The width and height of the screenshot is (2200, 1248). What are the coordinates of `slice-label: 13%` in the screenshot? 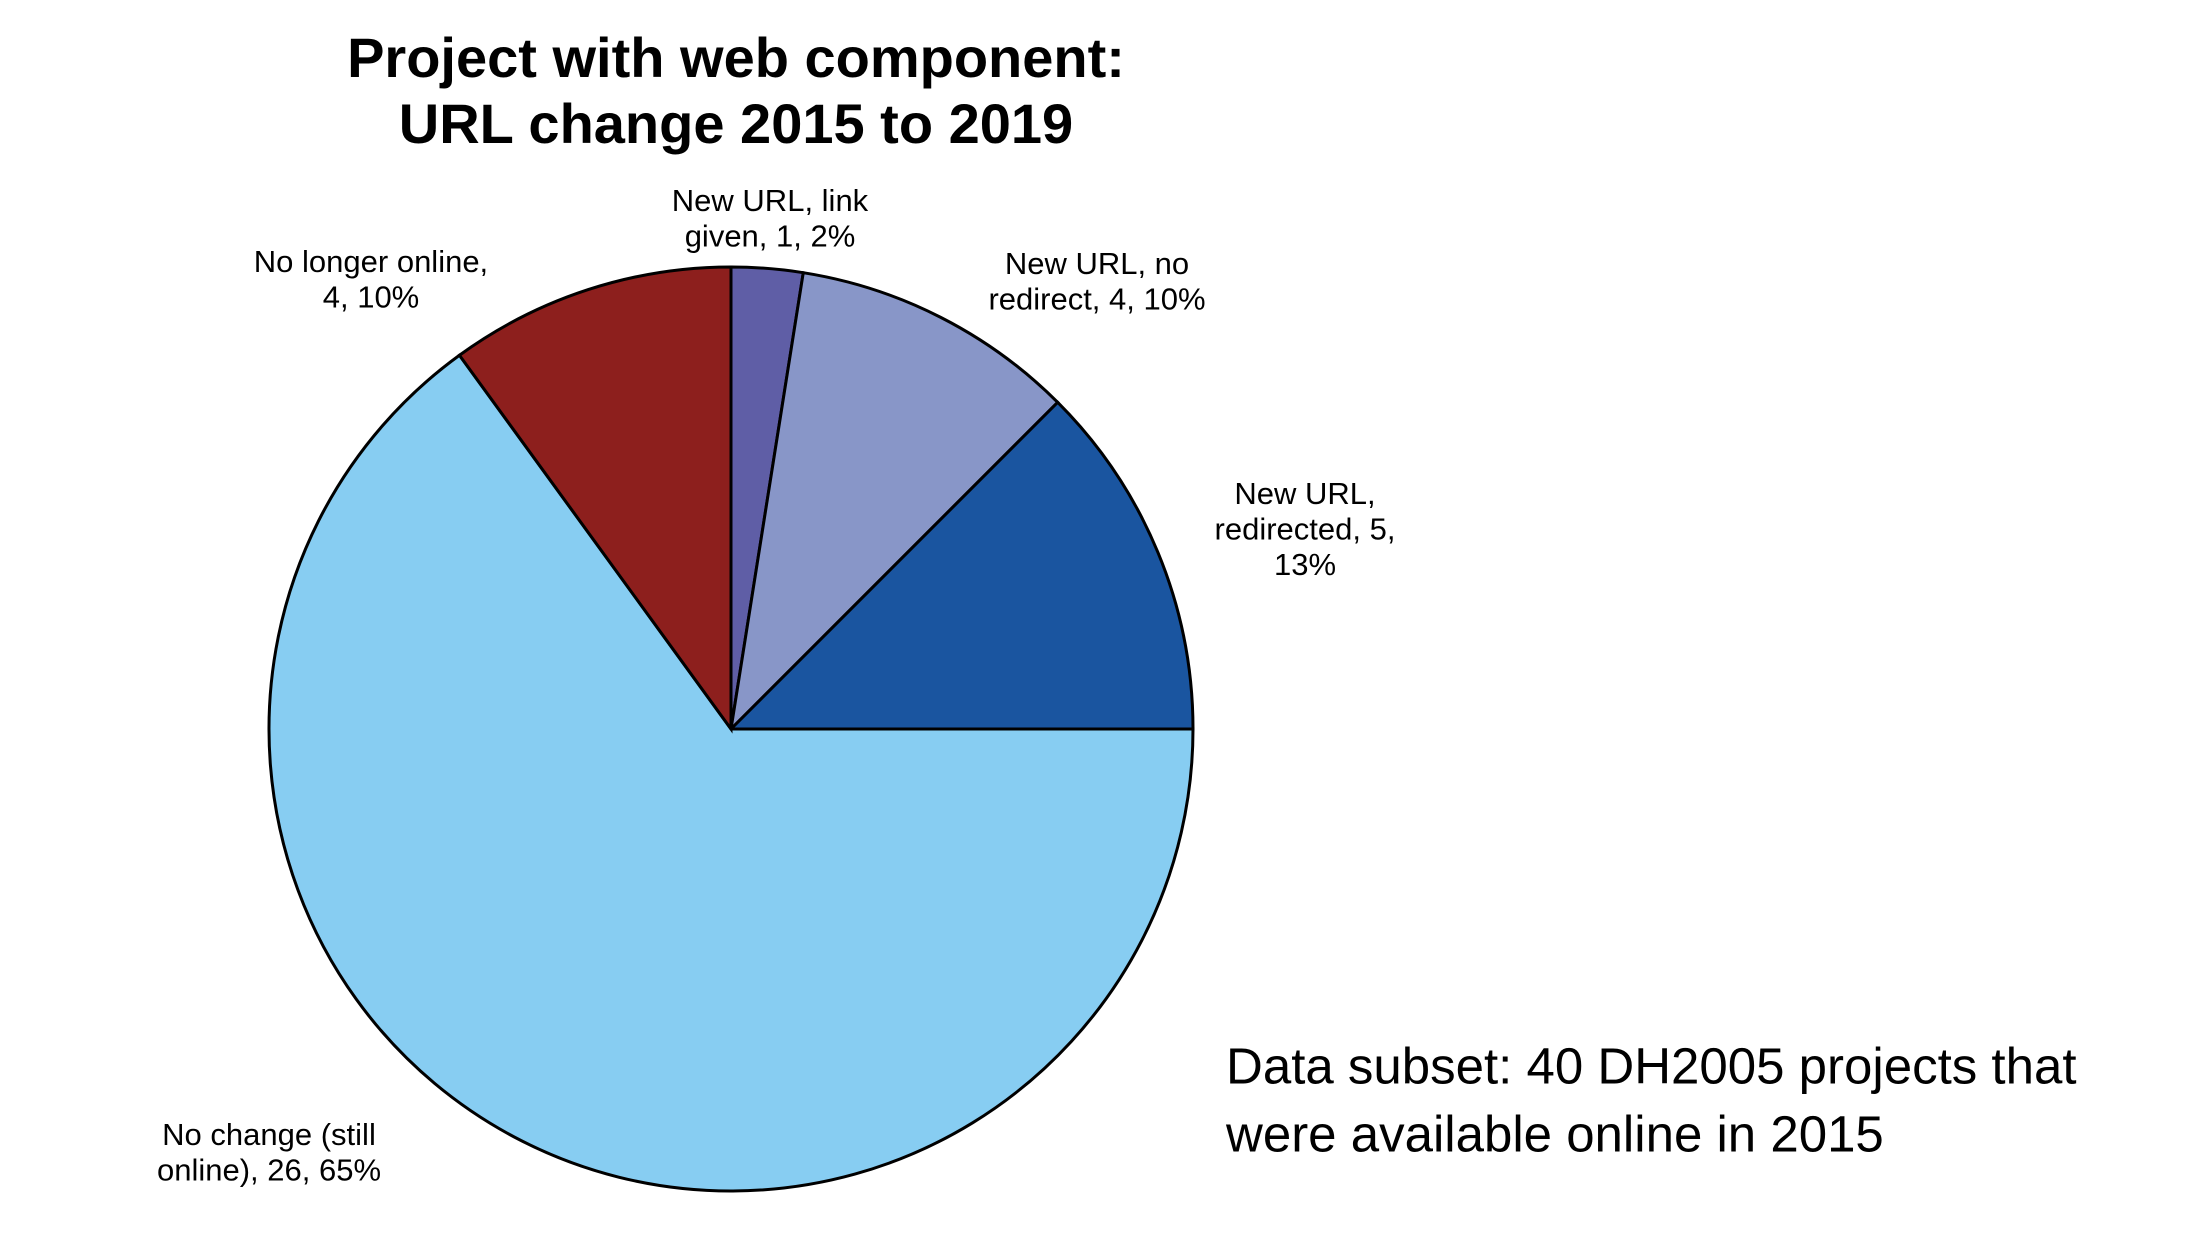 It's located at (1305, 564).